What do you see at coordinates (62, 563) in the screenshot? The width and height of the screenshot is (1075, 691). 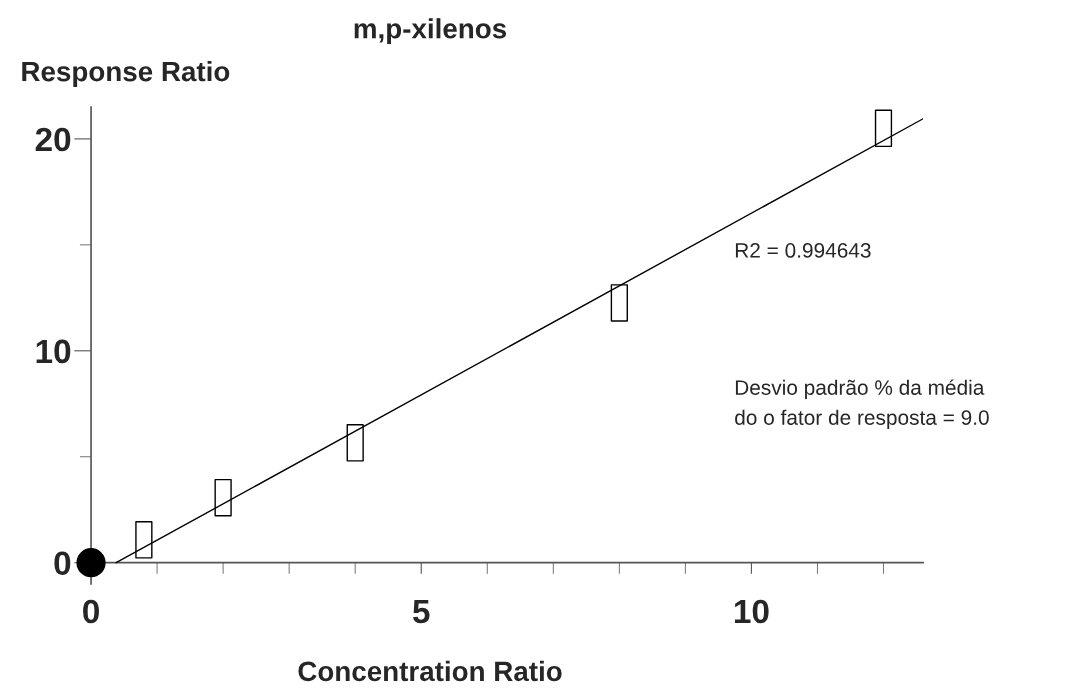 I see `y-tick-label: 0` at bounding box center [62, 563].